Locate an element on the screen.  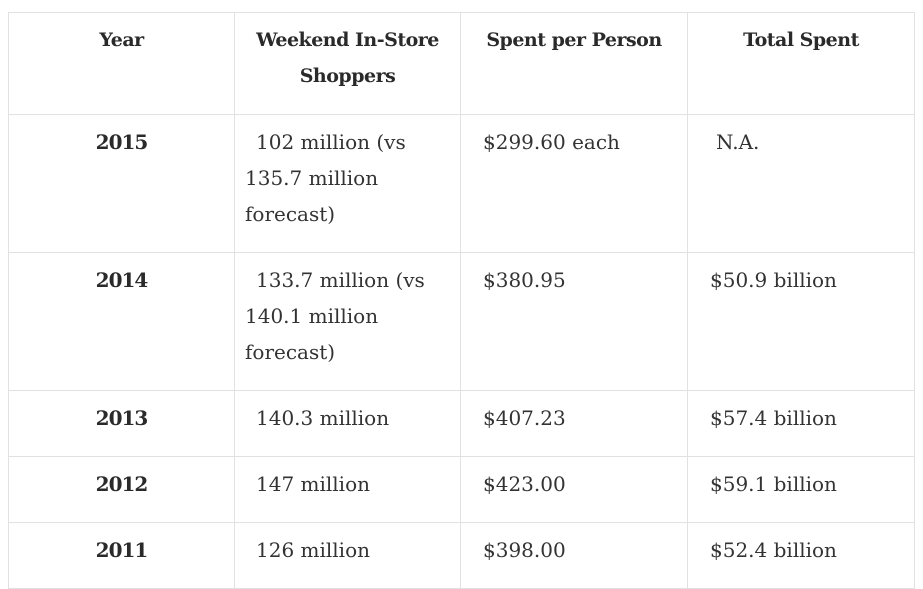
shoppers-cell: 147 million is located at coordinates (347, 489).